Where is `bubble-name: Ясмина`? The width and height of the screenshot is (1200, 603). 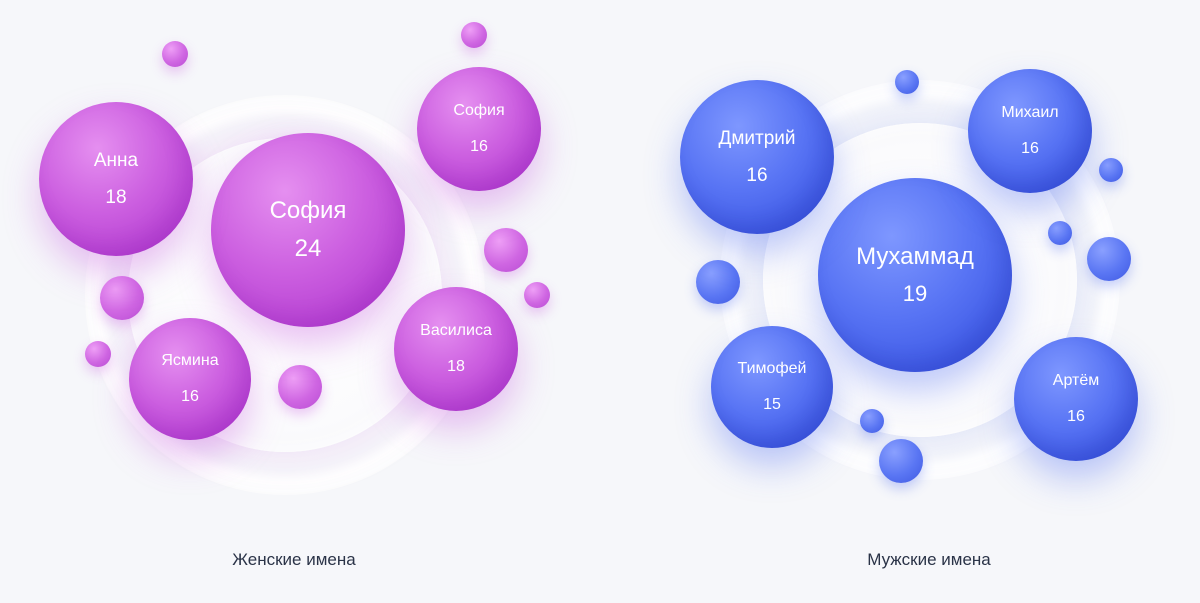
bubble-name: Ясмина is located at coordinates (190, 360).